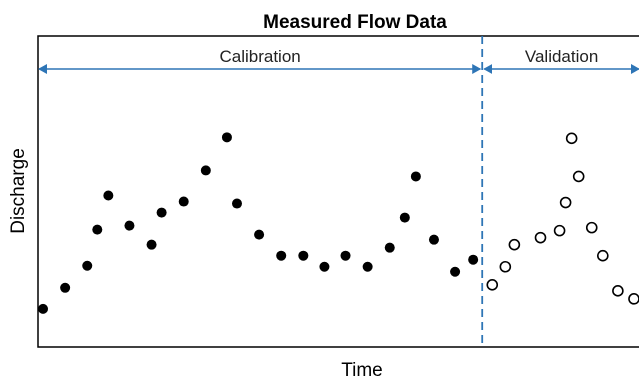  What do you see at coordinates (362, 369) in the screenshot?
I see `x-axis-label: Time` at bounding box center [362, 369].